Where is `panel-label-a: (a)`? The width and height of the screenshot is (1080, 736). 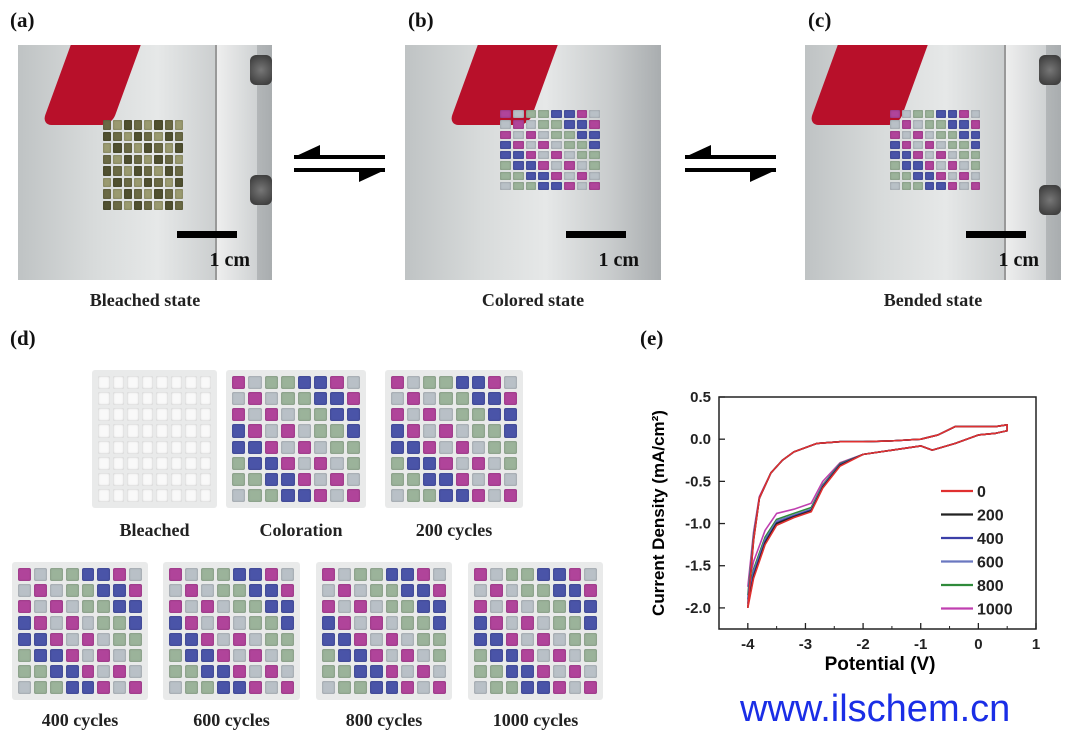
panel-label-a: (a) is located at coordinates (22, 20).